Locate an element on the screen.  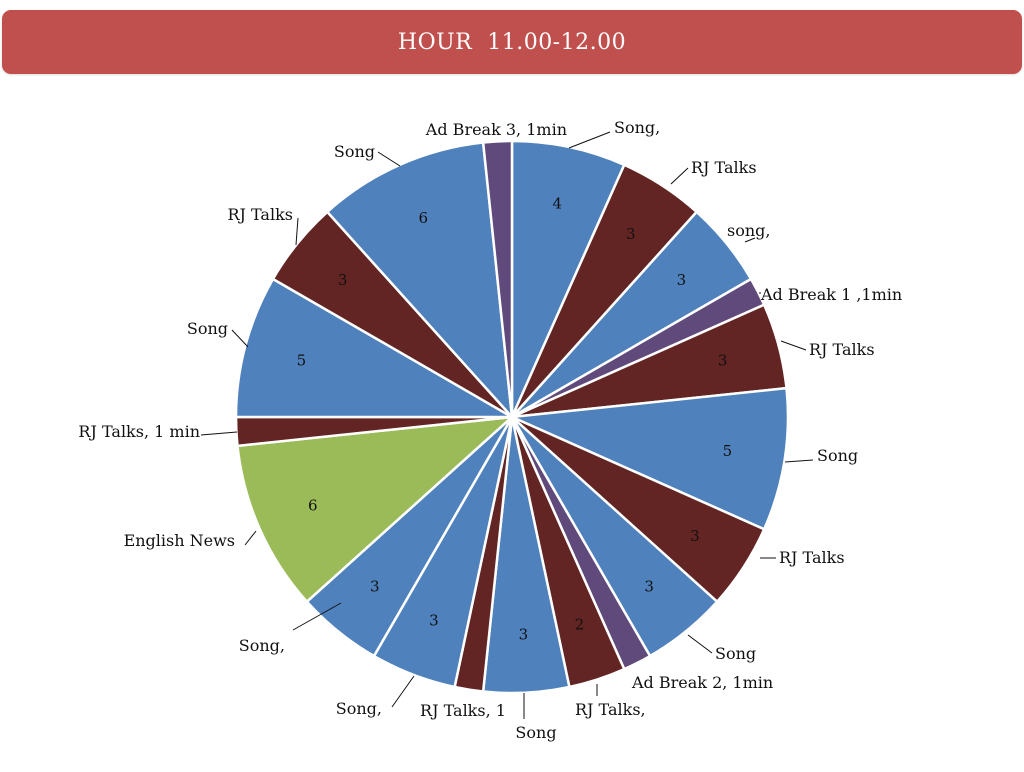
slice-category-label-19: Song is located at coordinates (354, 151).